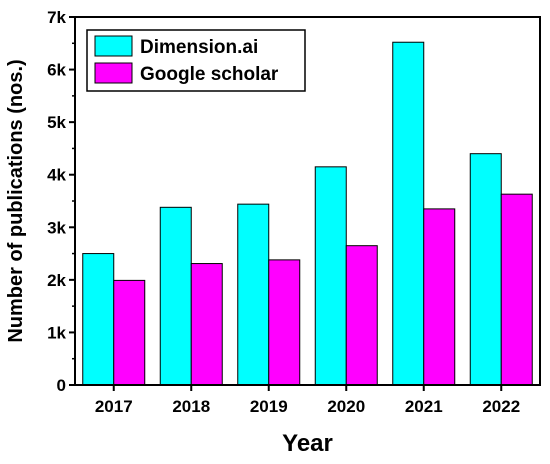 This screenshot has height=464, width=550. Describe the element at coordinates (113, 46) in the screenshot. I see `legend-swatch-dimension` at that location.